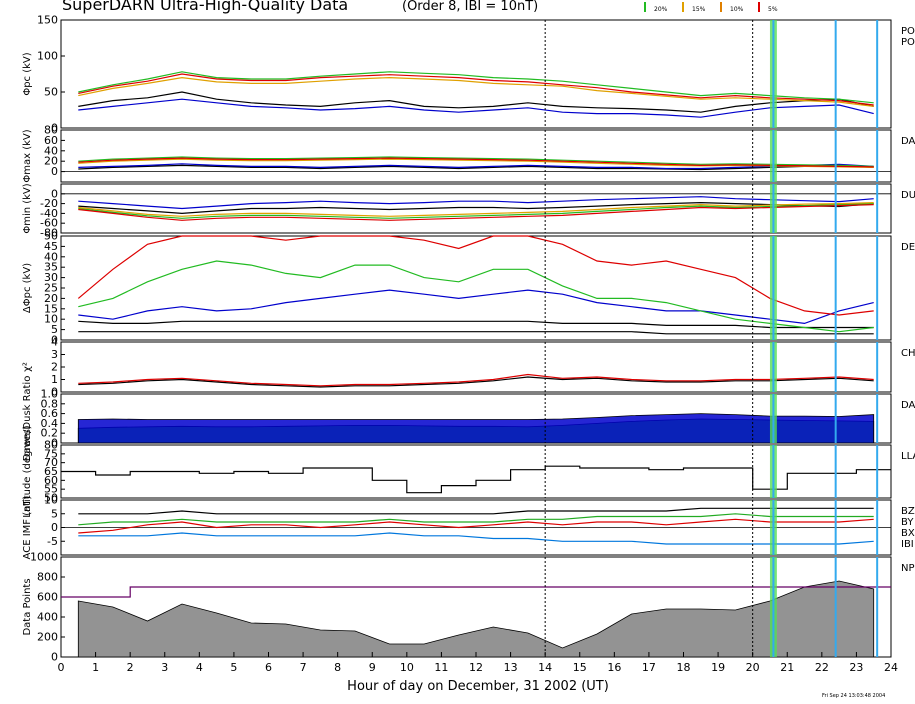  I want to click on y-axis-label: Data Points, so click(27, 606).